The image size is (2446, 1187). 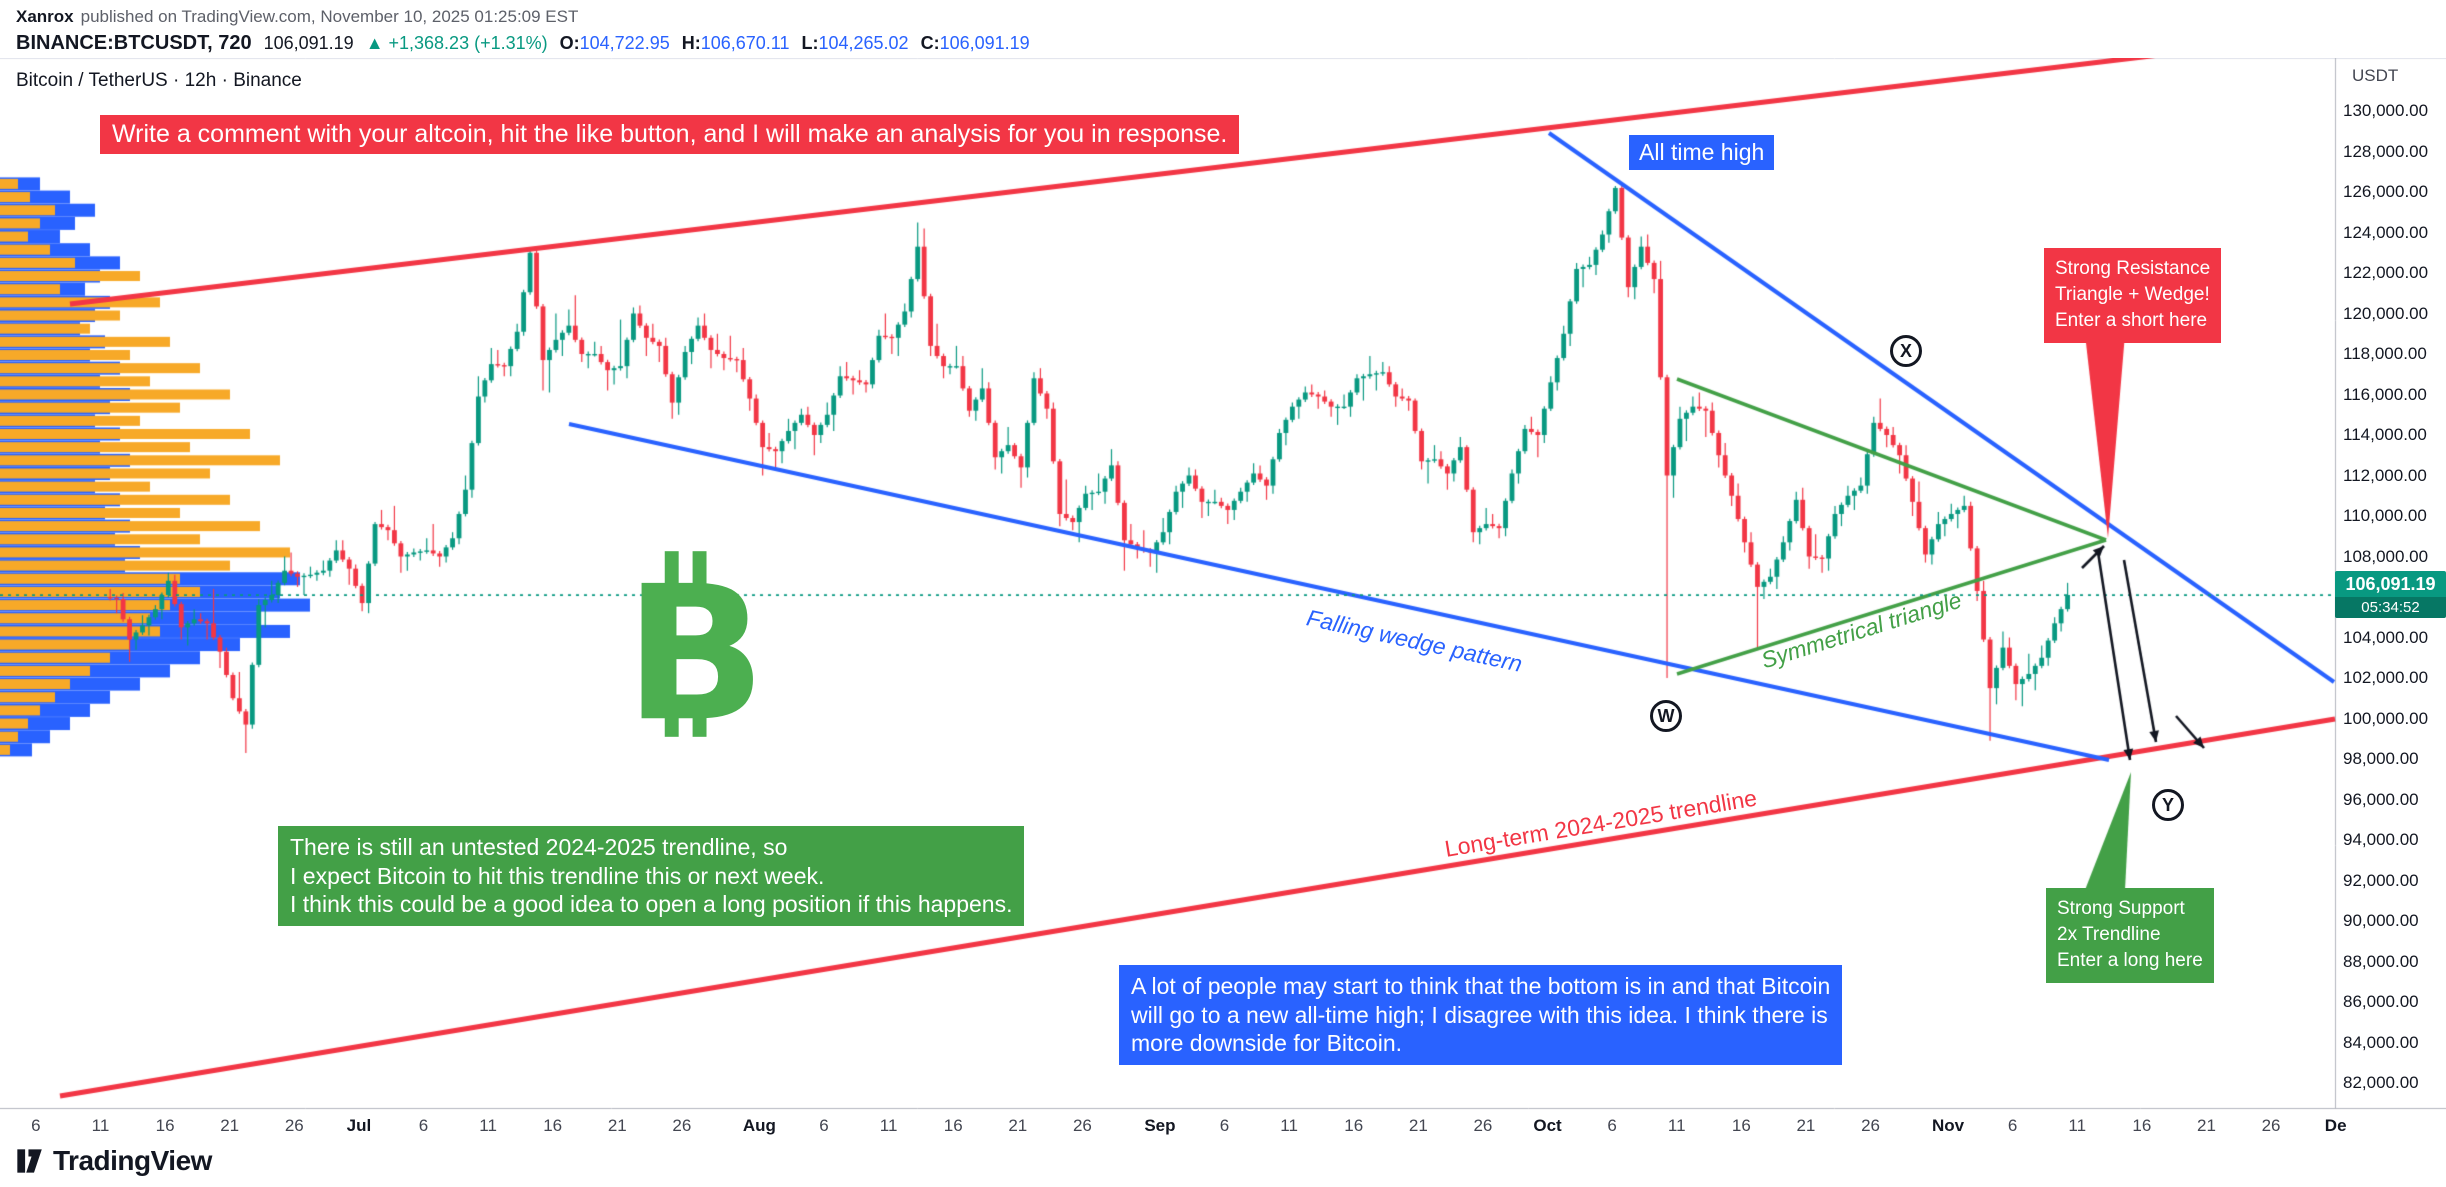 What do you see at coordinates (569, 43) in the screenshot?
I see `ohlc-open-label: O:` at bounding box center [569, 43].